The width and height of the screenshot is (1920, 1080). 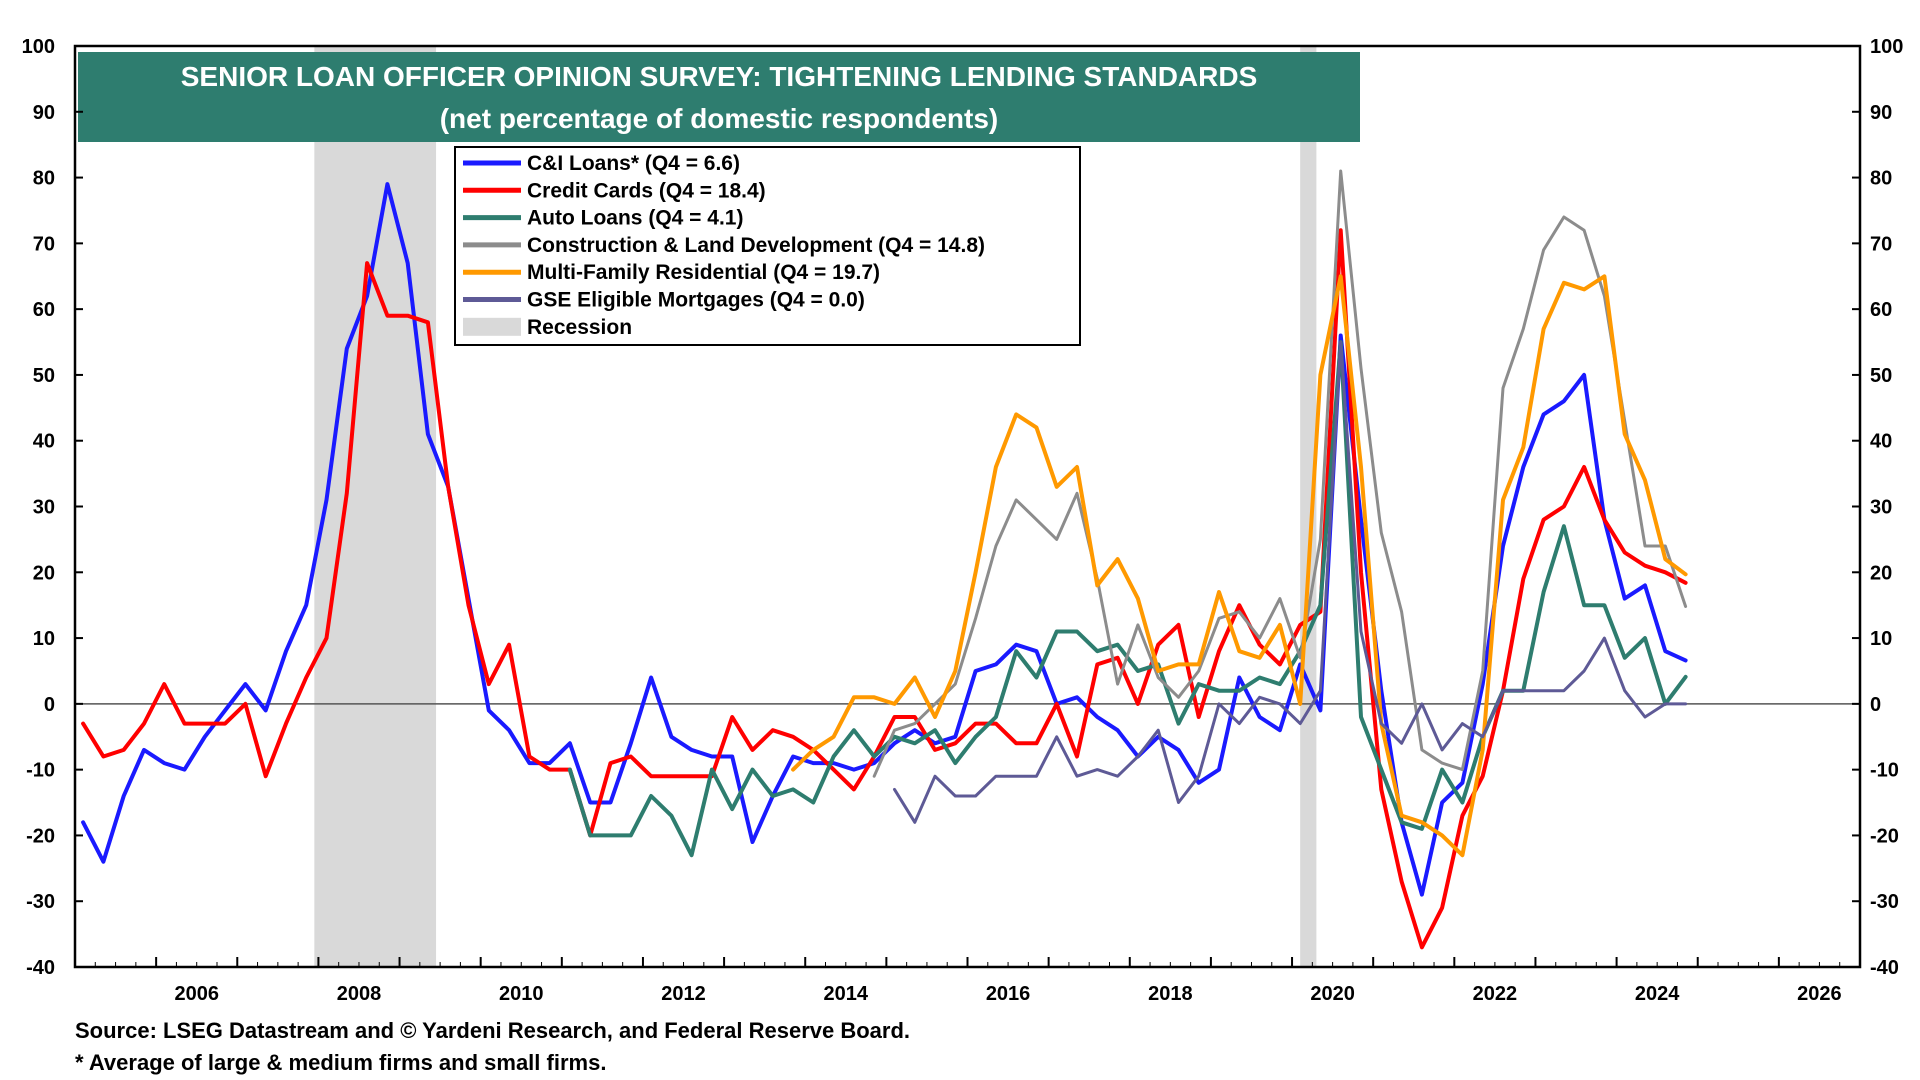 I want to click on x-tick-label: 2008, so click(x=359, y=994).